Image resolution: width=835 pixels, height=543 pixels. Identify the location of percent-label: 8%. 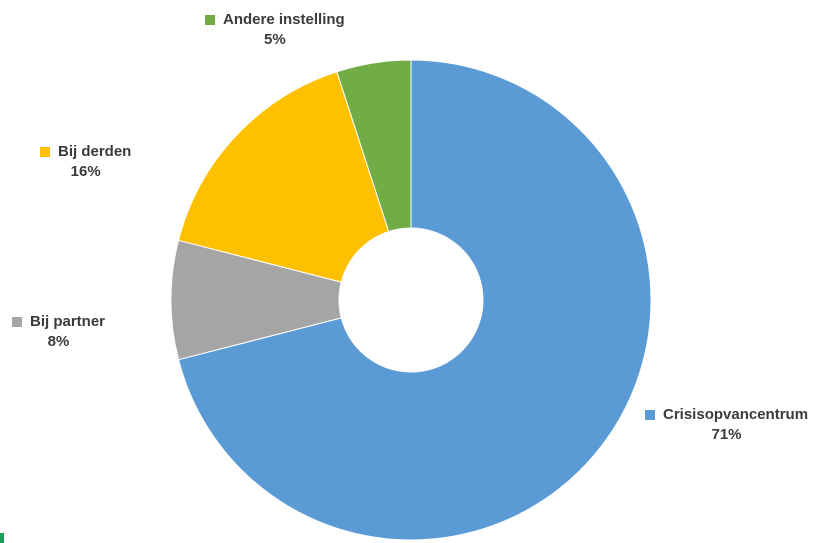
(58, 341).